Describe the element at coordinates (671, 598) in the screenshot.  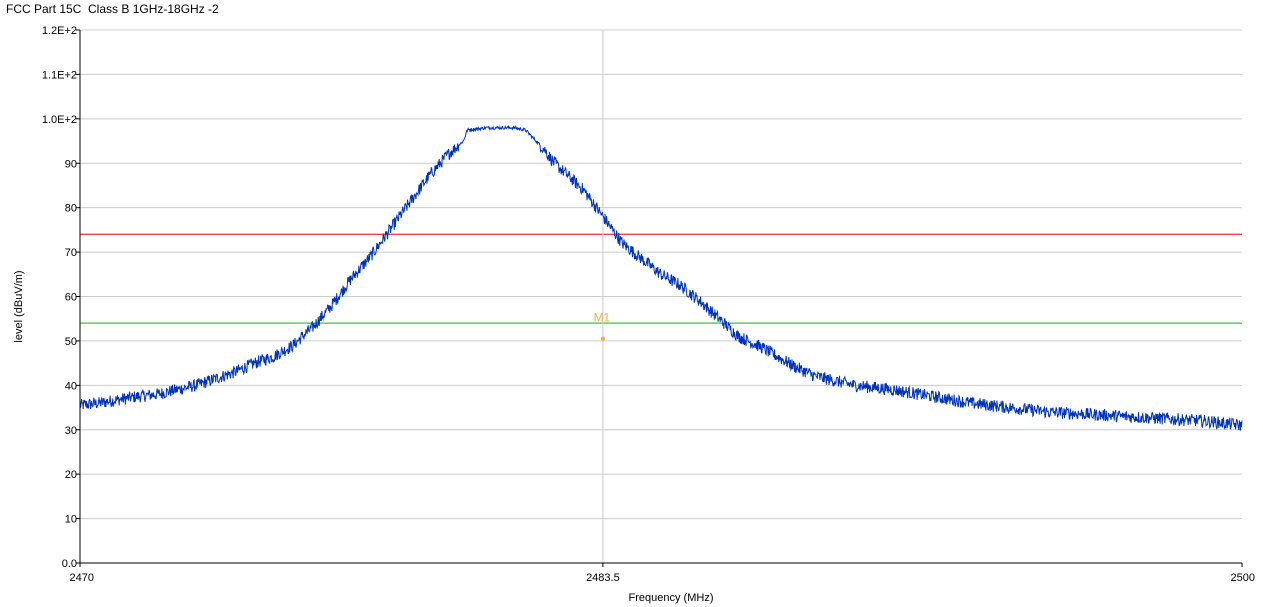
I see `x-axis-label: Frequency (MHz)` at that location.